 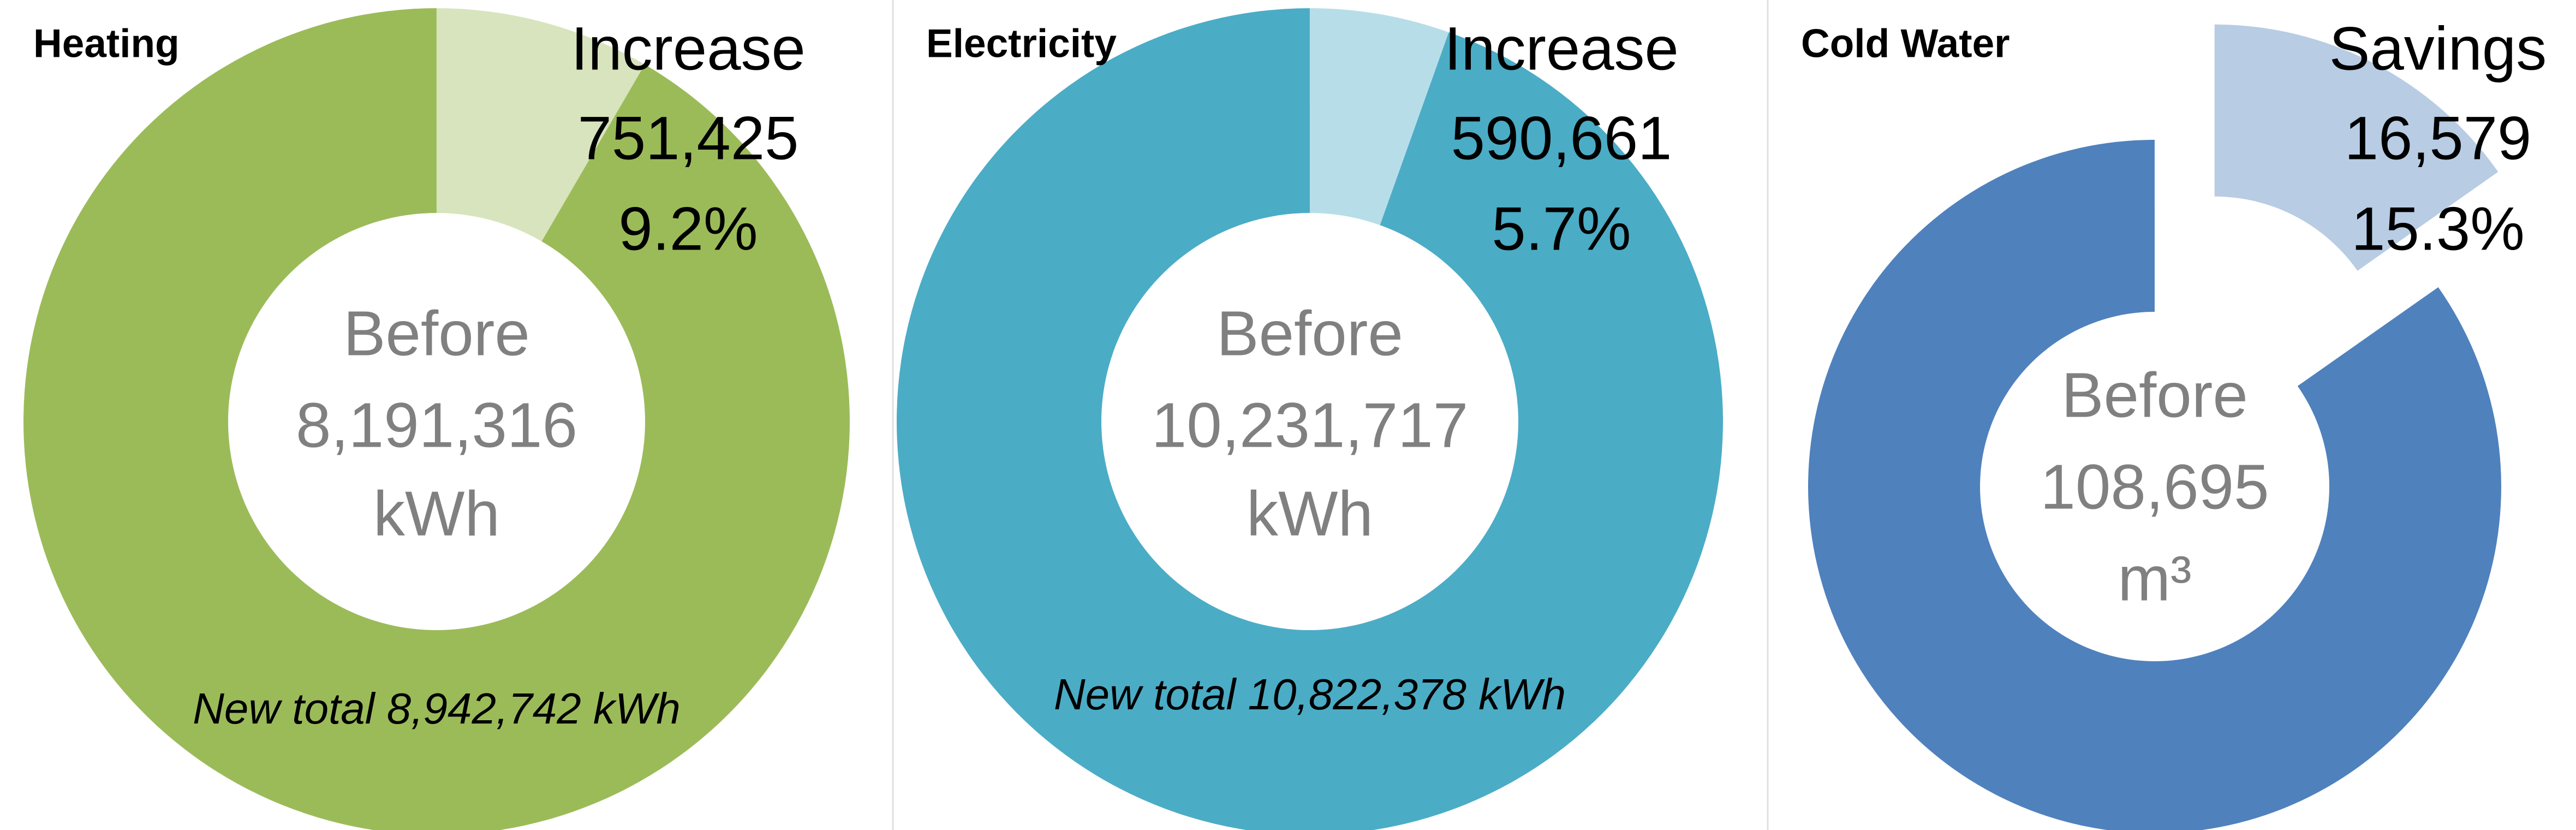 What do you see at coordinates (2154, 578) in the screenshot?
I see `center-unit: m³` at bounding box center [2154, 578].